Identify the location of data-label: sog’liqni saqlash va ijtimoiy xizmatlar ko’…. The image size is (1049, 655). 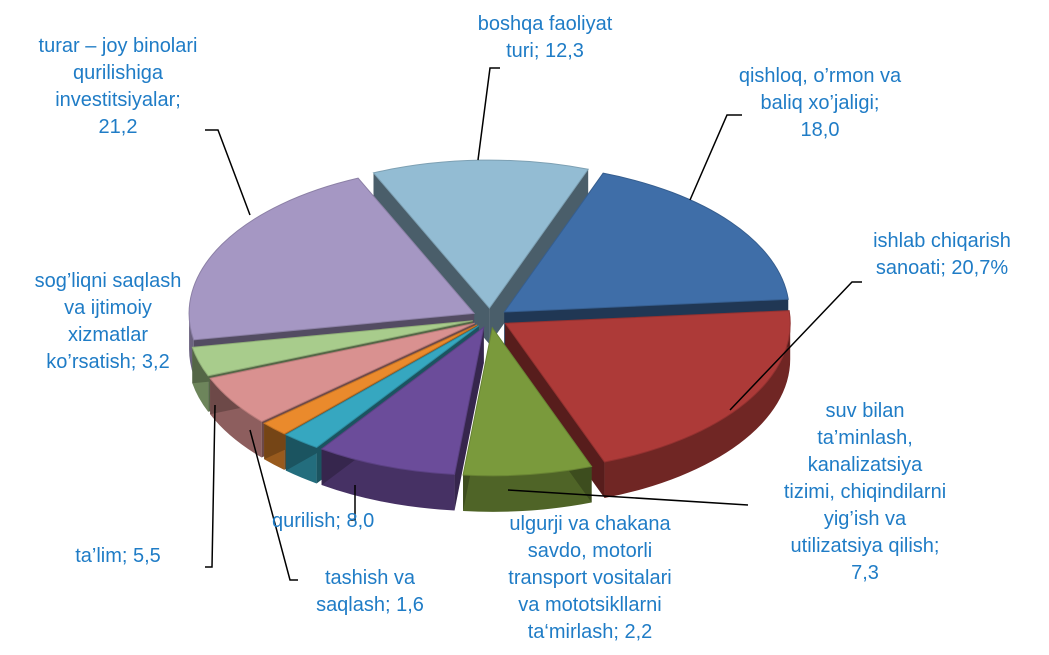
(108, 321).